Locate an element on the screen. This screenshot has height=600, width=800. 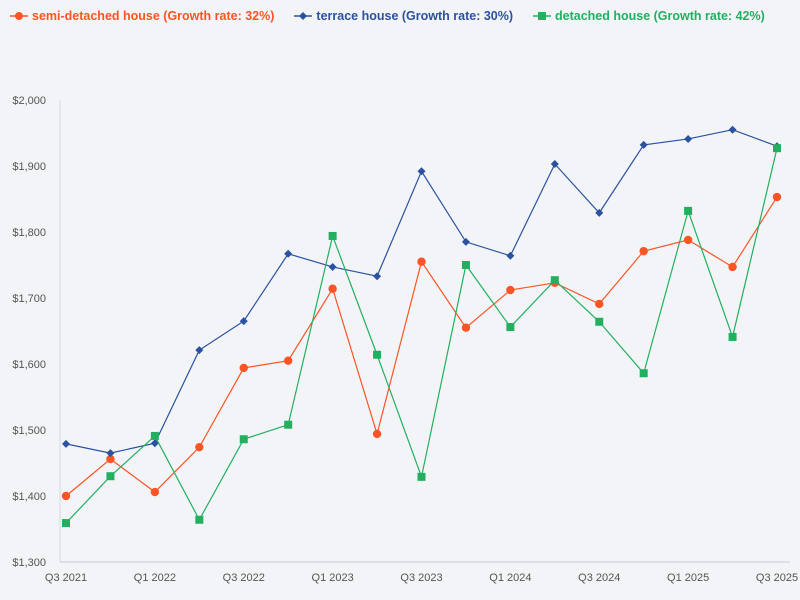
y-tick-label: $1,300 is located at coordinates (29, 563).